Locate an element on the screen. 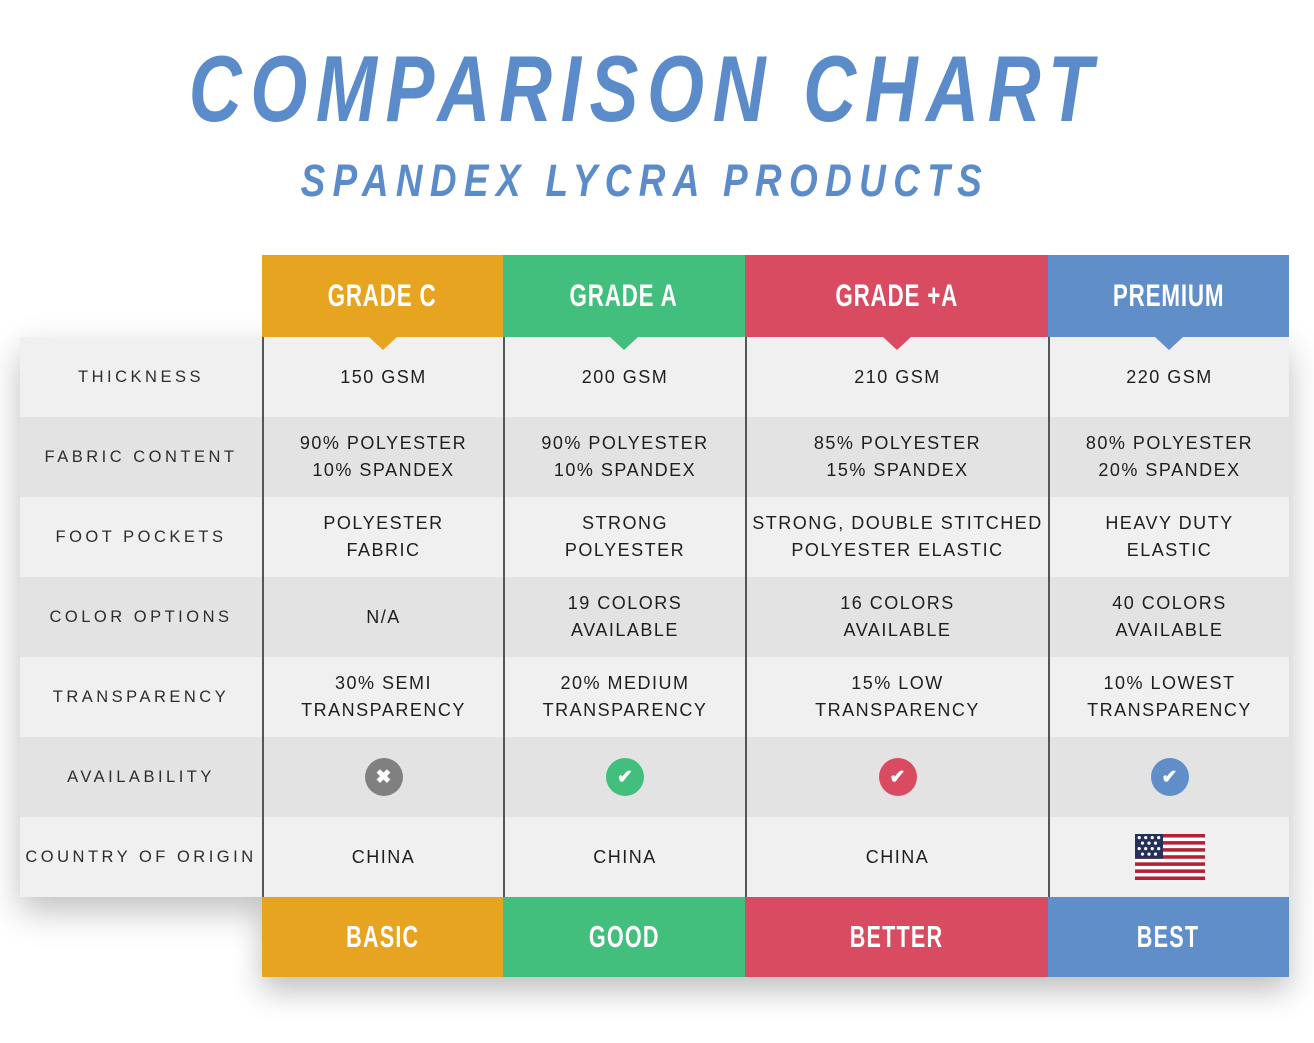 This screenshot has height=1043, width=1314. cell-availability-grade-plus-a: ✔ is located at coordinates (896, 777).